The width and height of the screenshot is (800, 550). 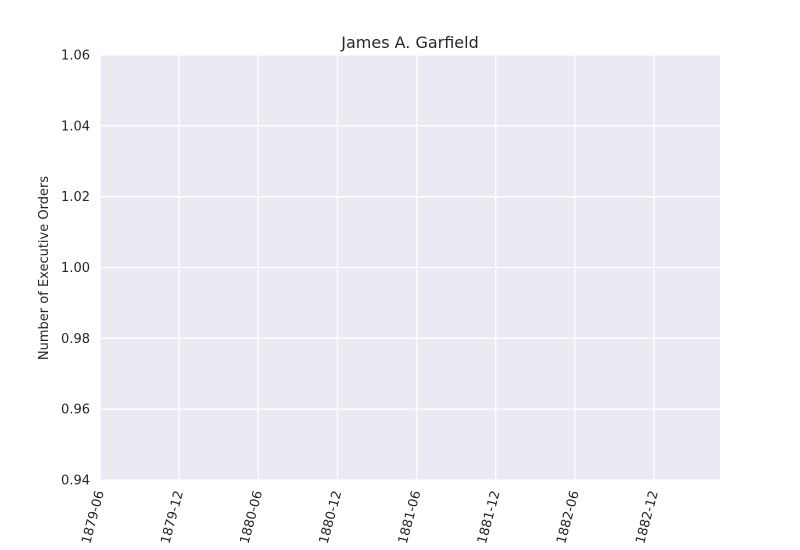 I want to click on y-tick-label: 0.98, so click(x=75, y=339).